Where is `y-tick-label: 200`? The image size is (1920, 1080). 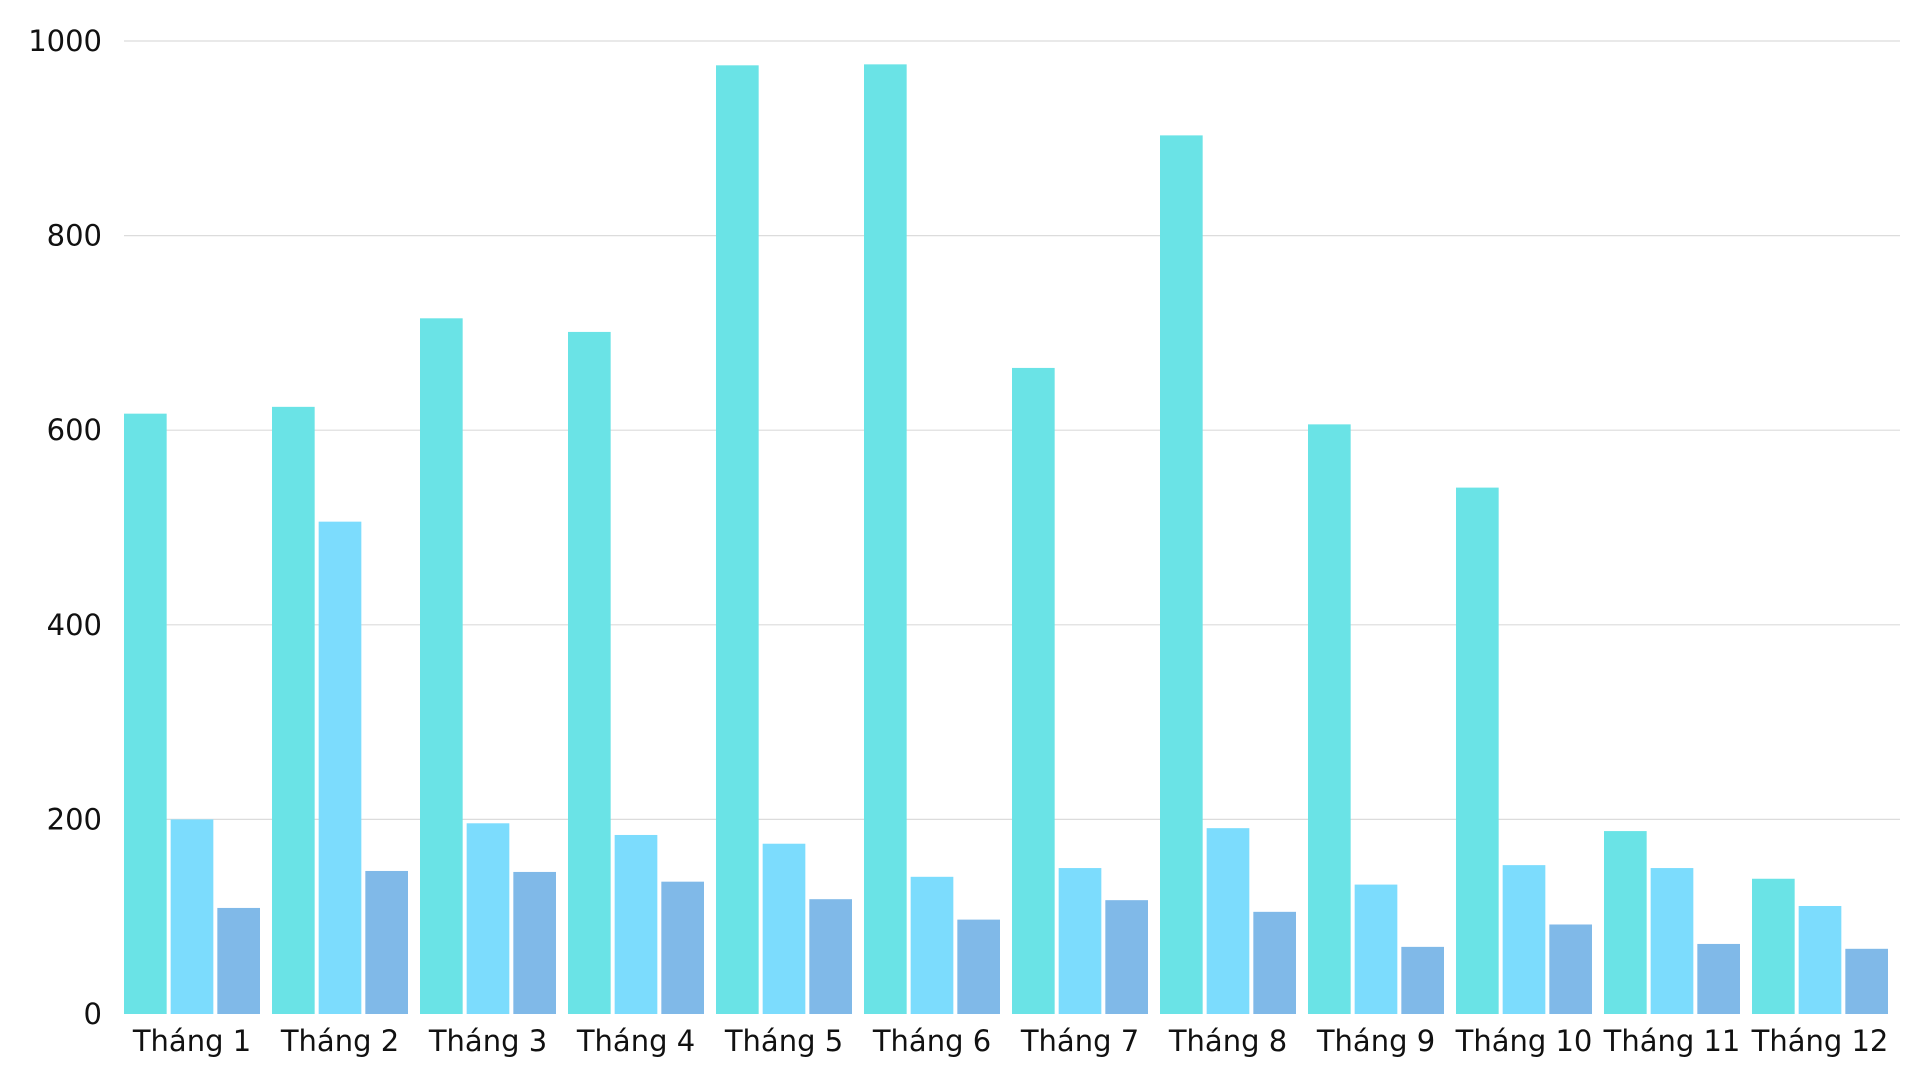 y-tick-label: 200 is located at coordinates (74, 819).